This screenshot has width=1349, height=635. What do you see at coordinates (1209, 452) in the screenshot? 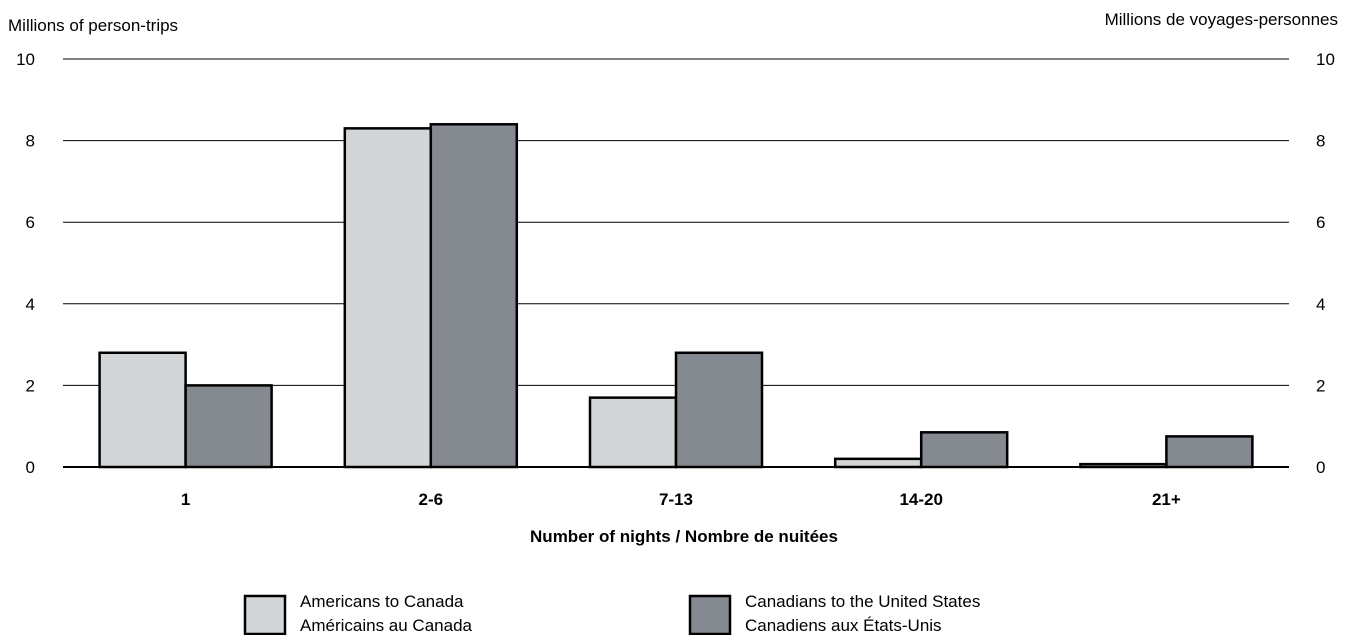
I see `bar-canadians-to-us-21+` at bounding box center [1209, 452].